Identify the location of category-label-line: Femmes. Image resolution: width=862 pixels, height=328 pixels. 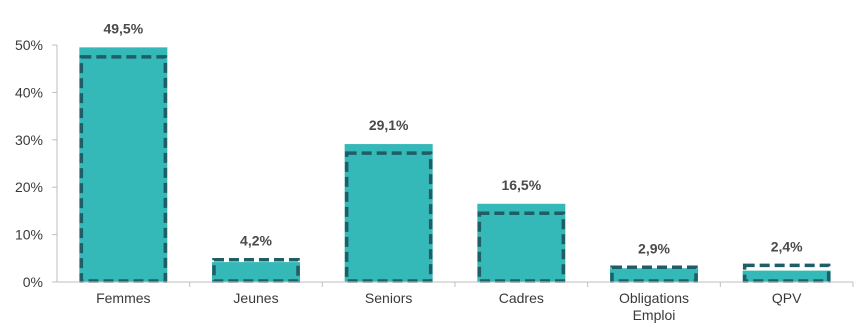
(123, 298).